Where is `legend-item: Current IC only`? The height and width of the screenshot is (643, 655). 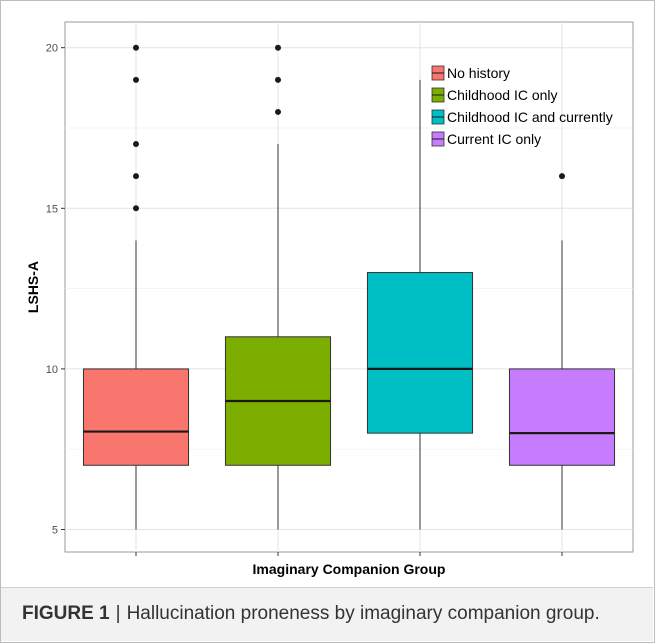 legend-item: Current IC only is located at coordinates (486, 139).